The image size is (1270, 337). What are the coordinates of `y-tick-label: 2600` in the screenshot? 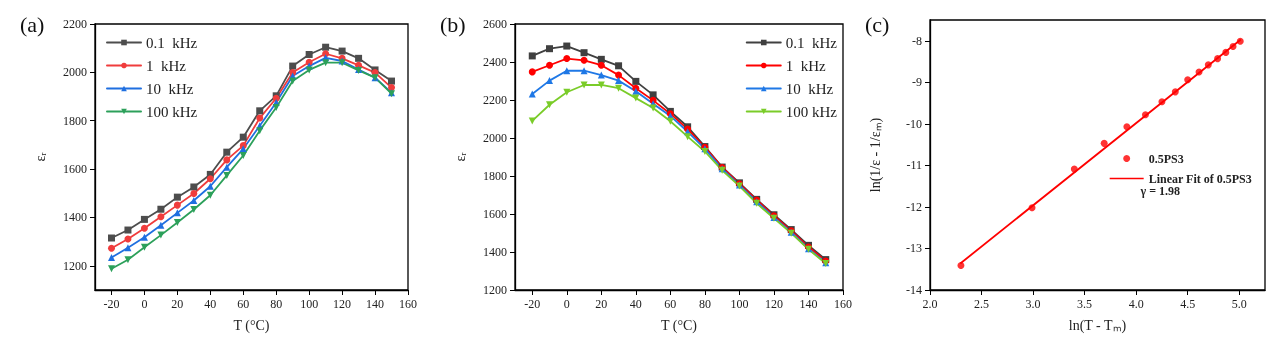 It's located at (495, 24).